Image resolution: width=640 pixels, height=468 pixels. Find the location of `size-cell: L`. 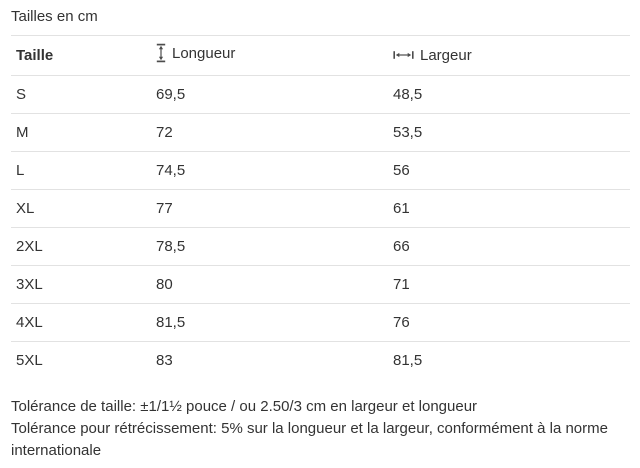

size-cell: L is located at coordinates (81, 170).